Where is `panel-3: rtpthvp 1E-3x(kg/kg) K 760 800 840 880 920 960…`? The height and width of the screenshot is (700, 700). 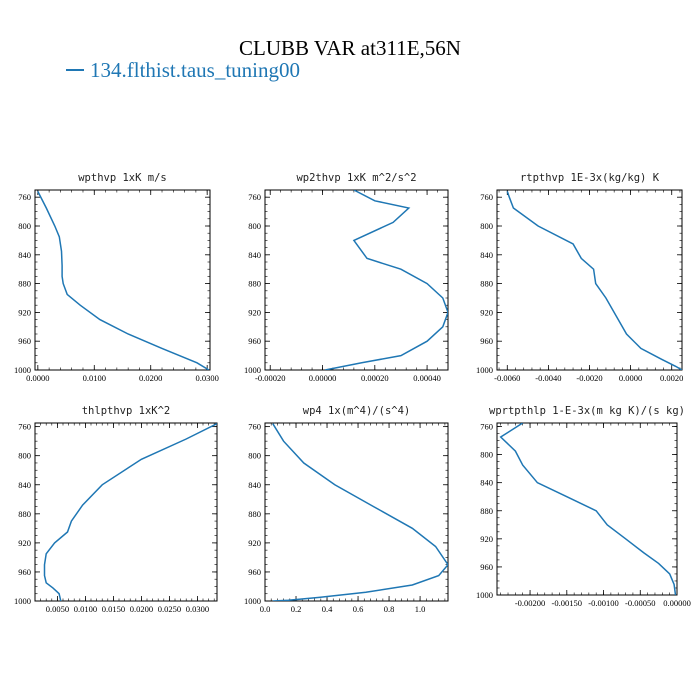
panel-3: rtpthvp 1E-3x(kg/kg) K 760 800 840 880 920 960… is located at coordinates (579, 277).